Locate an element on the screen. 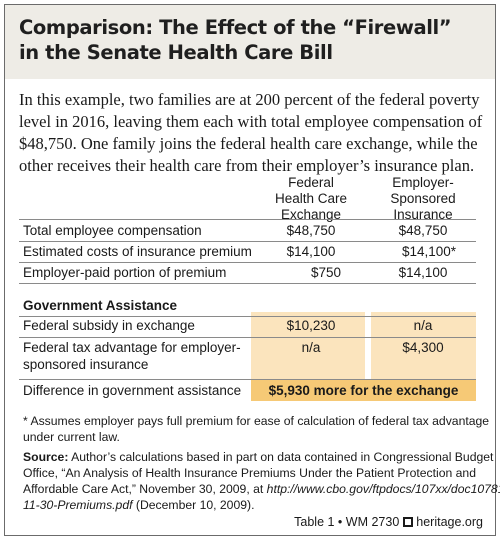  employer-value: $4,300 is located at coordinates (423, 347).